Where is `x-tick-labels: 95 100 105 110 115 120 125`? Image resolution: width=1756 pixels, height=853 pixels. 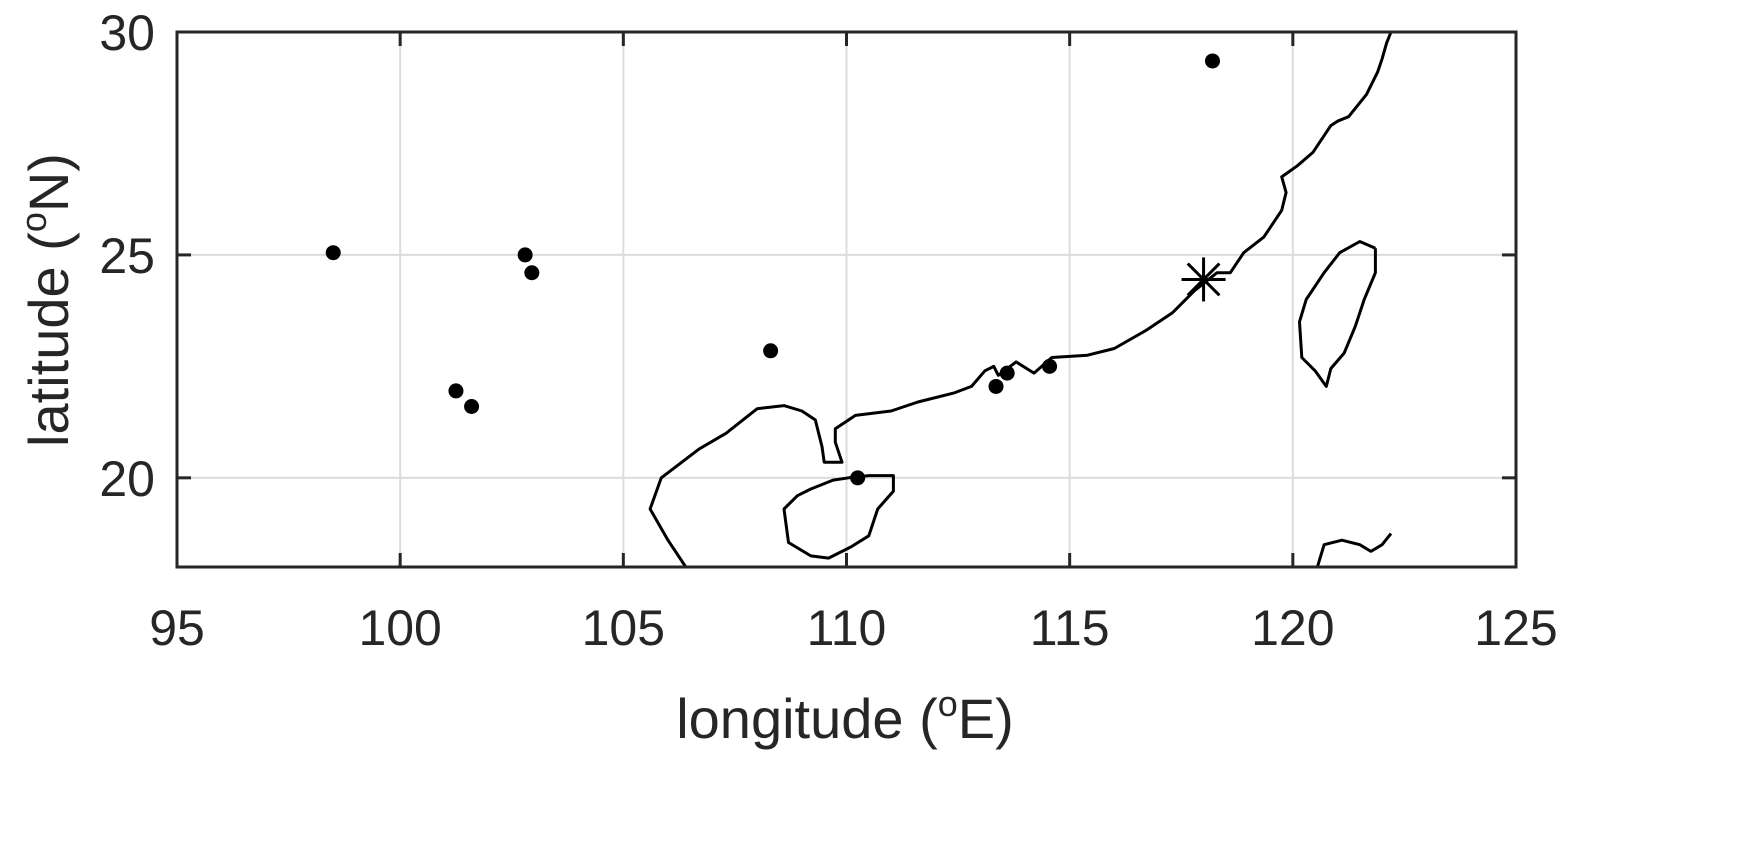 x-tick-labels: 95 100 105 110 115 120 125 is located at coordinates (853, 628).